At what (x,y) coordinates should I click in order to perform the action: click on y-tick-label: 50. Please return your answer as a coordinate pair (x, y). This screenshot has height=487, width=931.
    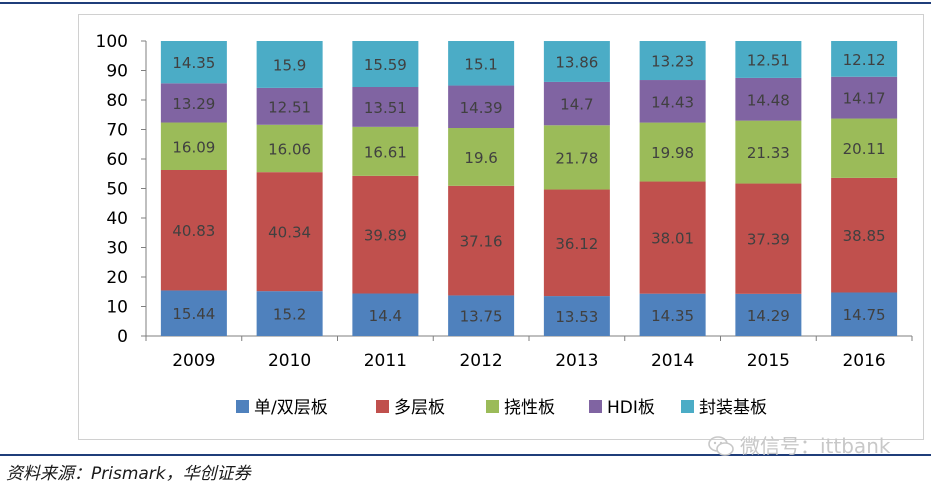
    Looking at the image, I should click on (117, 190).